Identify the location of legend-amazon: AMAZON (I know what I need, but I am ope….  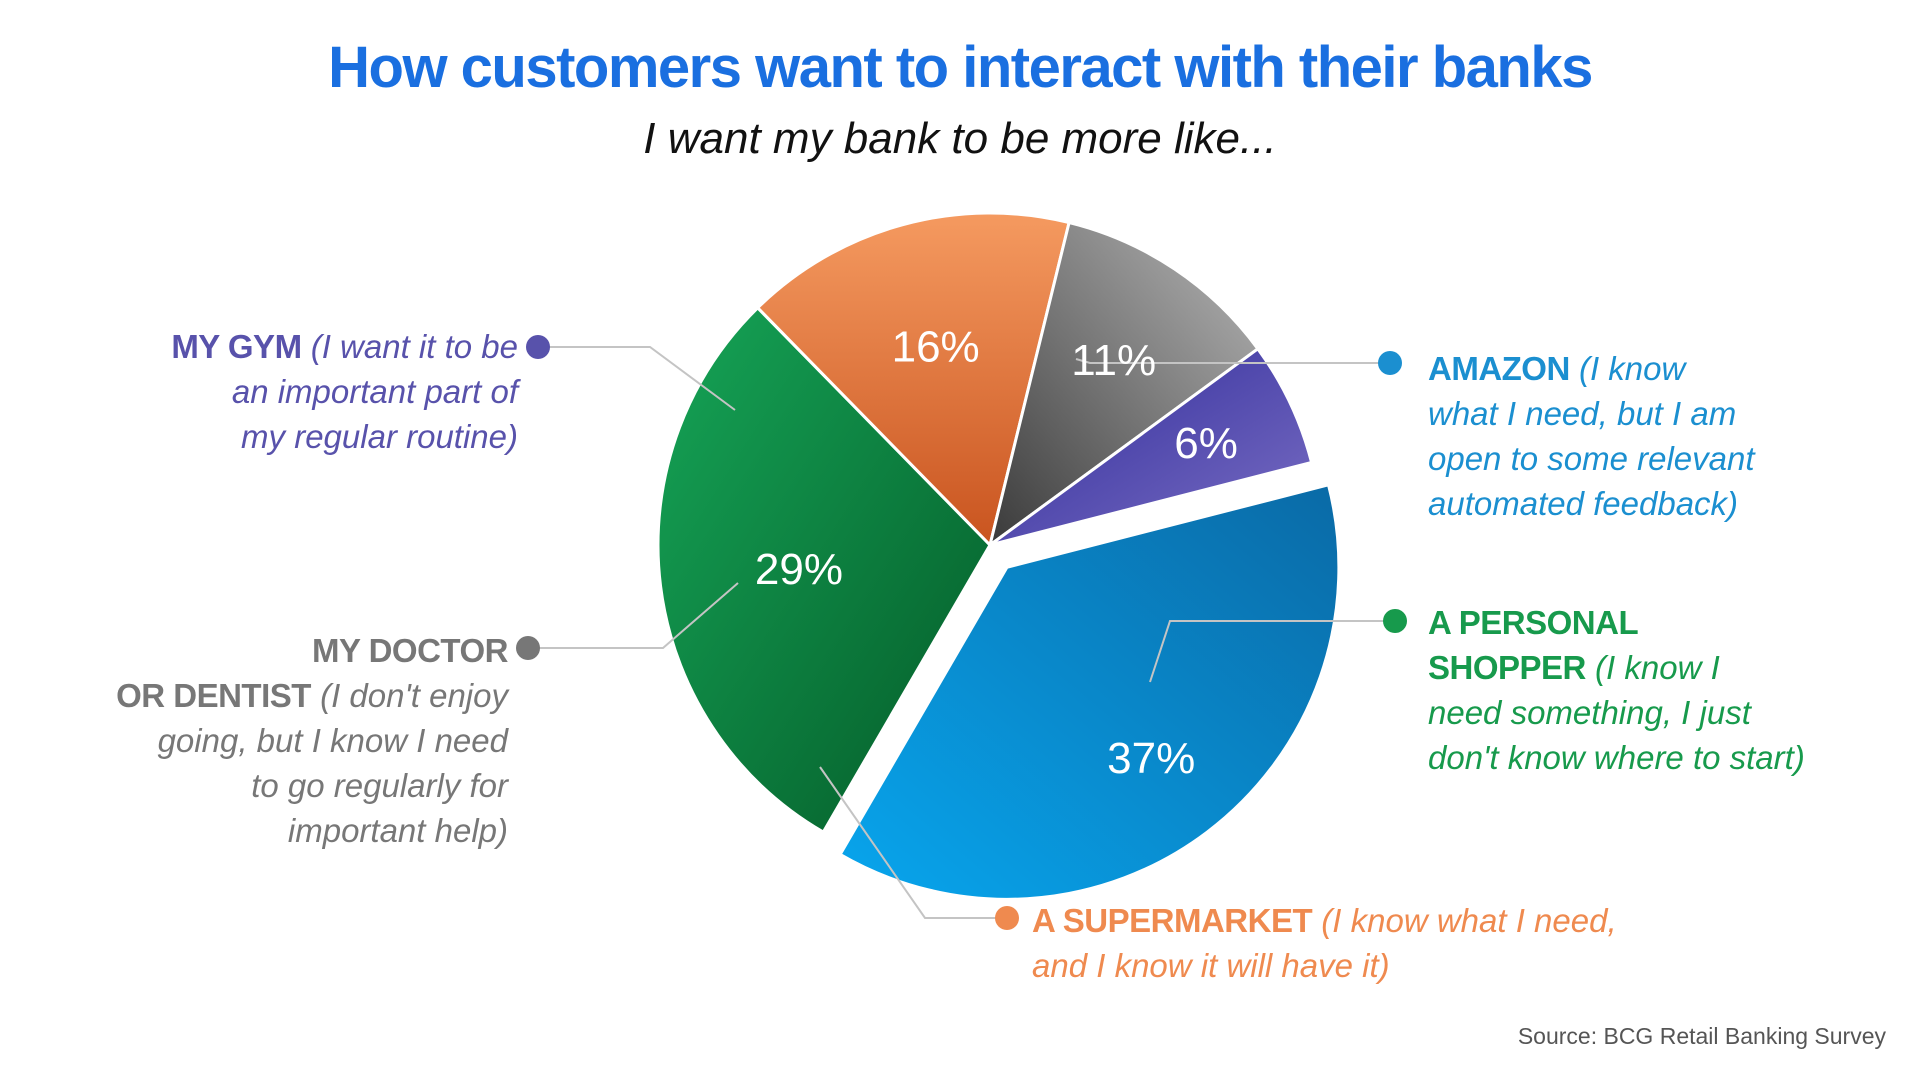
(1591, 436).